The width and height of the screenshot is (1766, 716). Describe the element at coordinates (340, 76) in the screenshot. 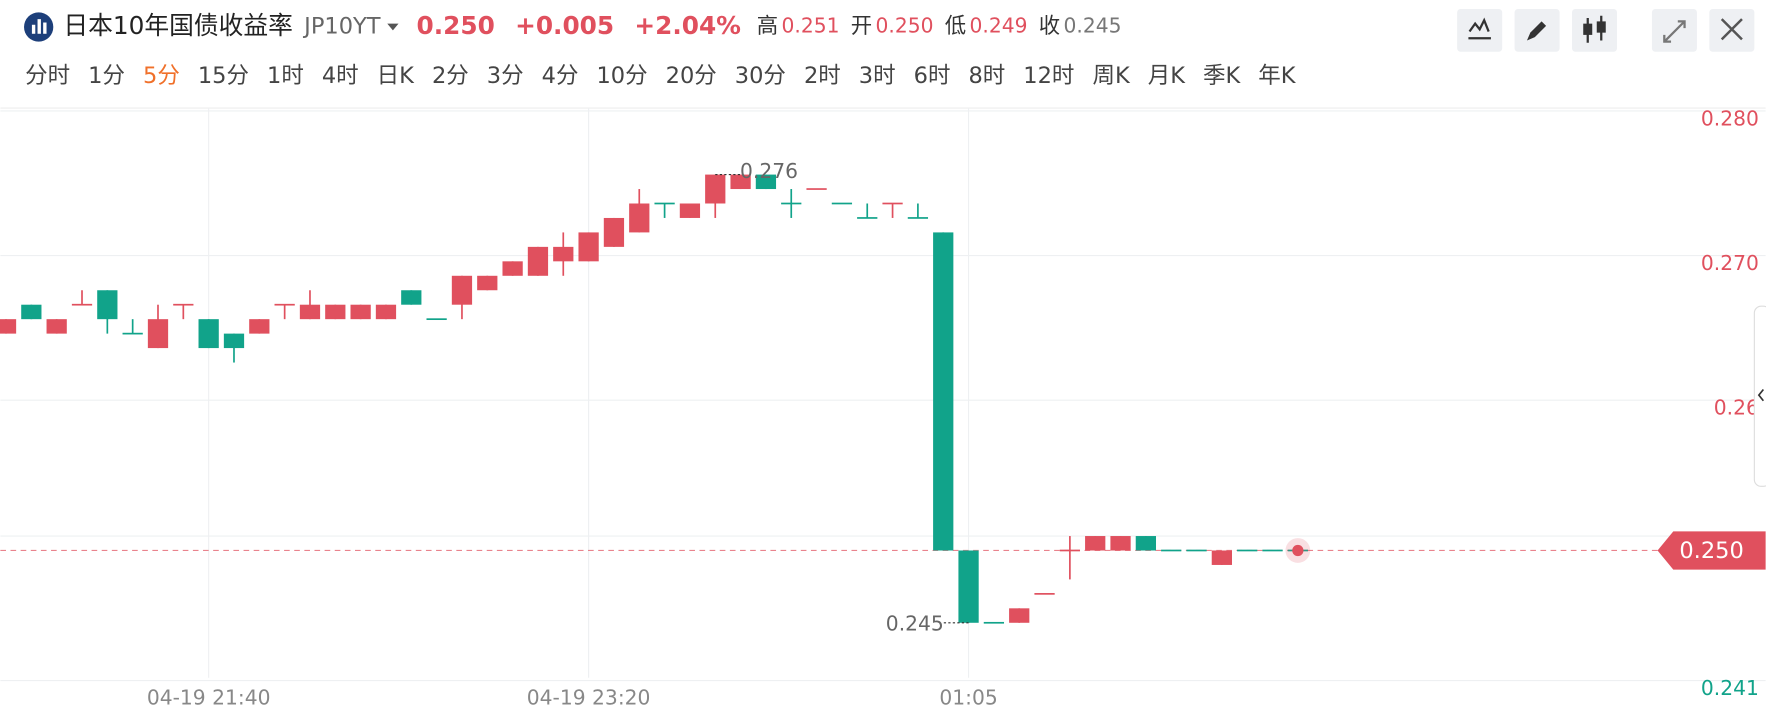

I see `period-tab: 4时` at that location.